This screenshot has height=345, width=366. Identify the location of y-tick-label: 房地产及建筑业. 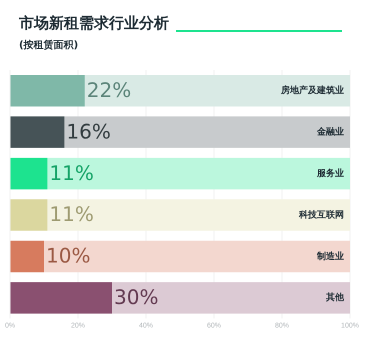
(312, 90).